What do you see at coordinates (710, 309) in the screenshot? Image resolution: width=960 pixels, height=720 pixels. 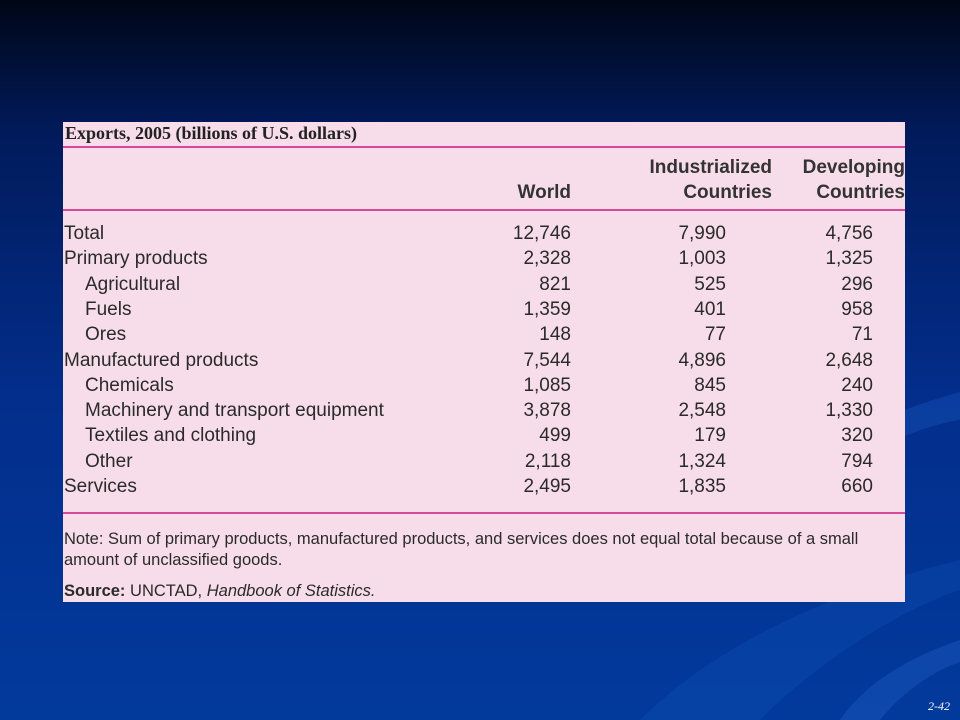 I see `industrialized-value: 401` at bounding box center [710, 309].